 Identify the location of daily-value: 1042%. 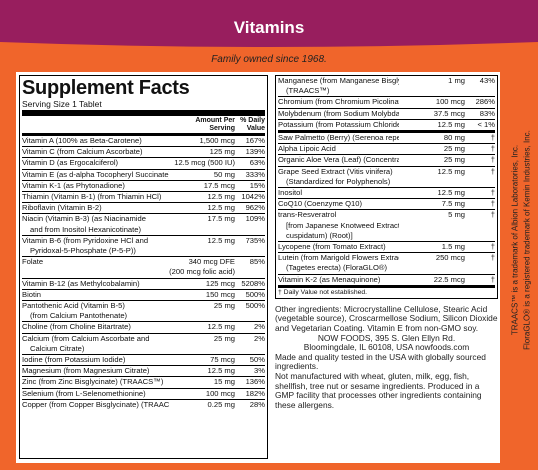
(253, 197).